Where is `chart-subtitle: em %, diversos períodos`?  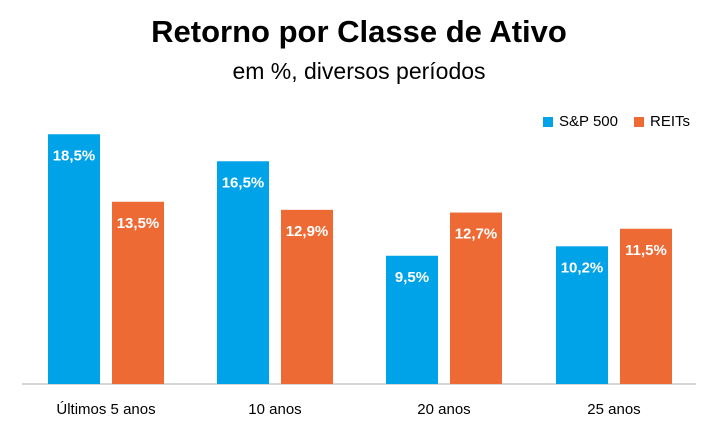
chart-subtitle: em %, diversos períodos is located at coordinates (359, 71).